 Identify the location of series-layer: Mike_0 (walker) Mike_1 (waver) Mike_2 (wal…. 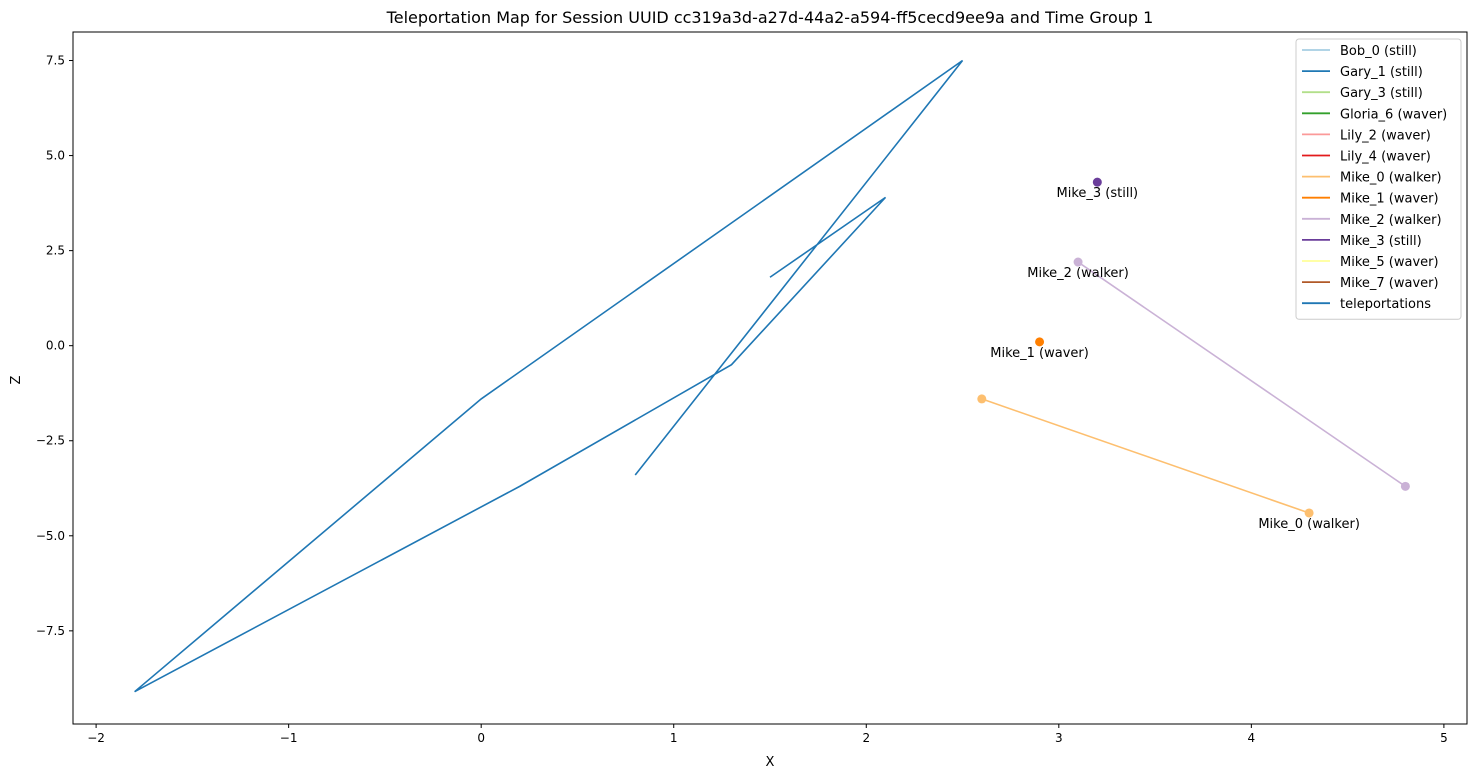
(1193, 354).